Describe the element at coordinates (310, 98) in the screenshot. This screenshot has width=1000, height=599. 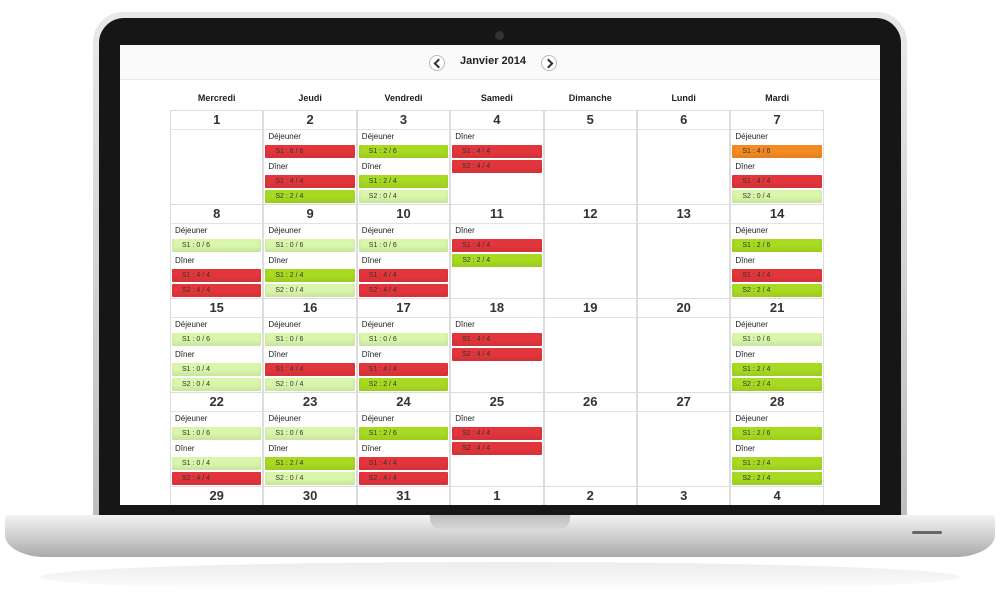
I see `weekday-label: Jeudi` at that location.